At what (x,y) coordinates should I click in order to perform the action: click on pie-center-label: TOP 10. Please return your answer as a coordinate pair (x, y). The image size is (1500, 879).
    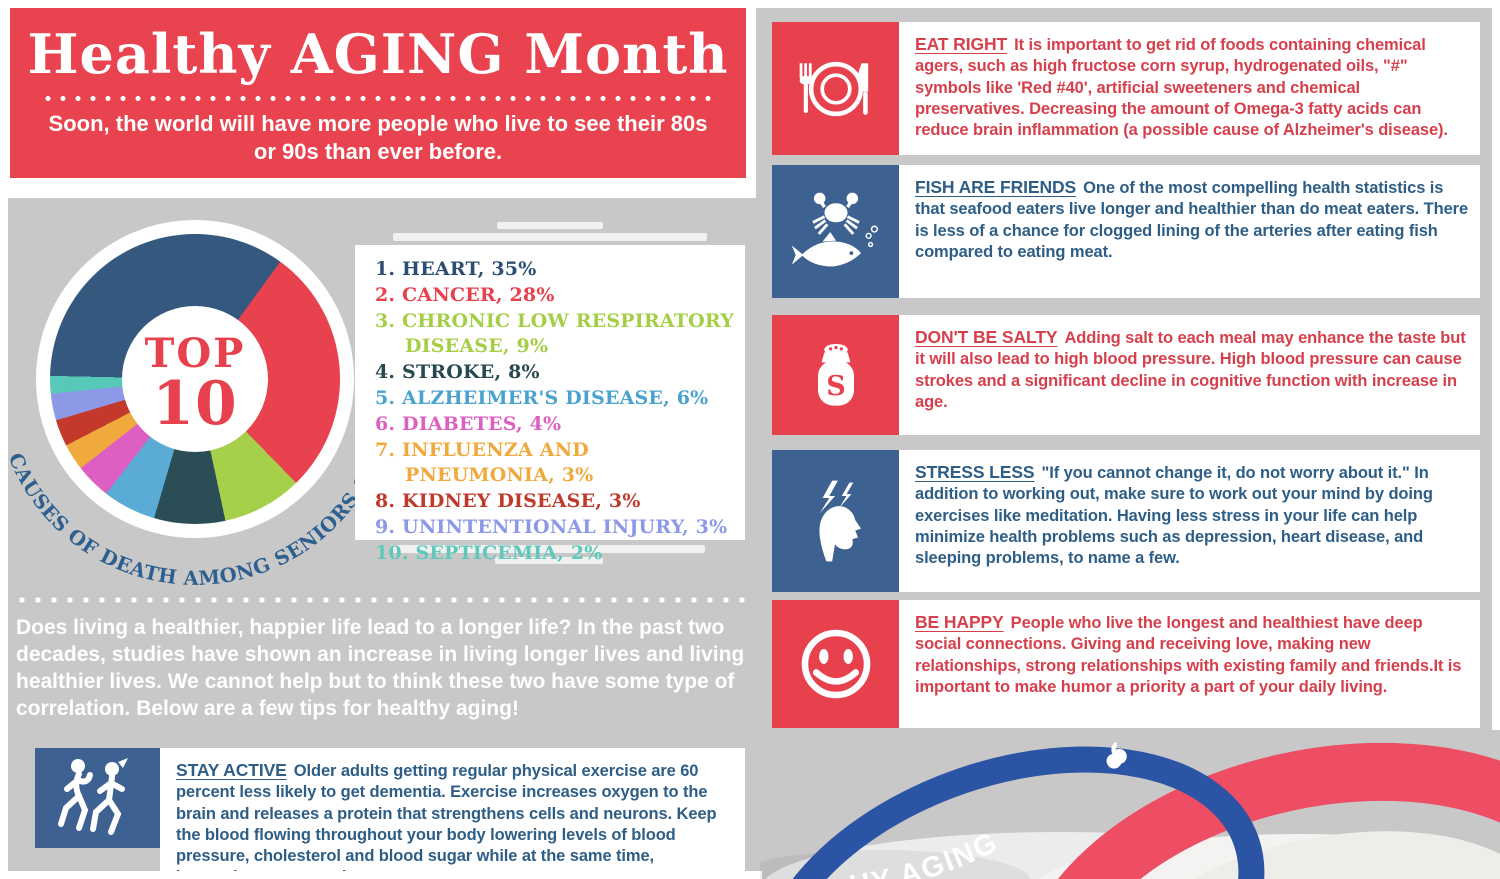
    Looking at the image, I should click on (195, 379).